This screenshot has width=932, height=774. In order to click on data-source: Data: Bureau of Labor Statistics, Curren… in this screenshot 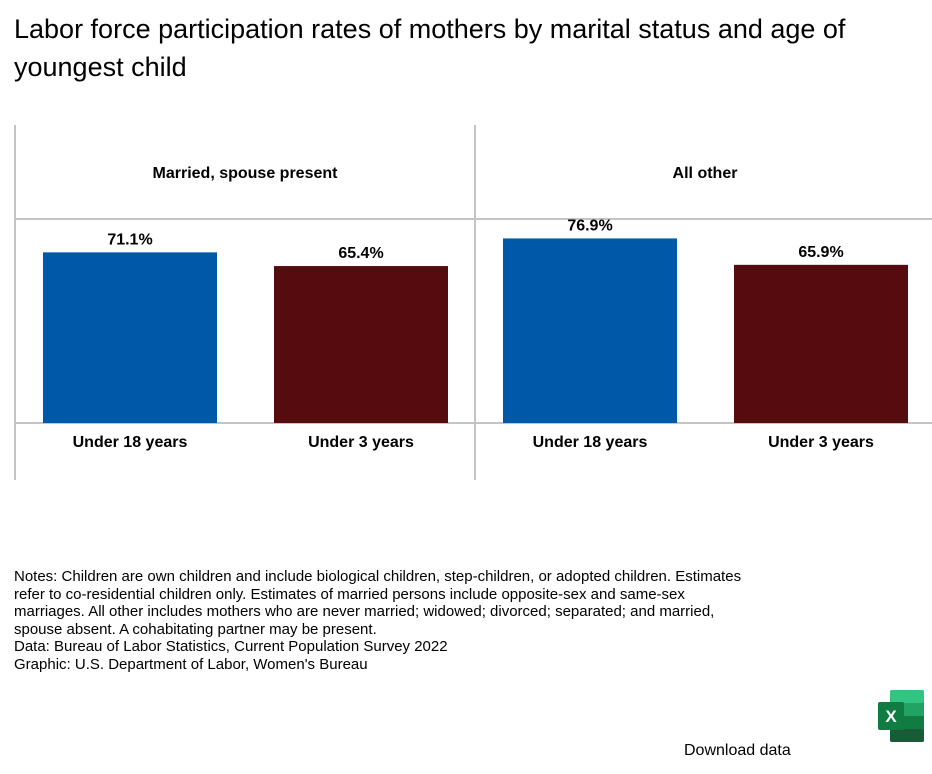, I will do `click(231, 646)`.